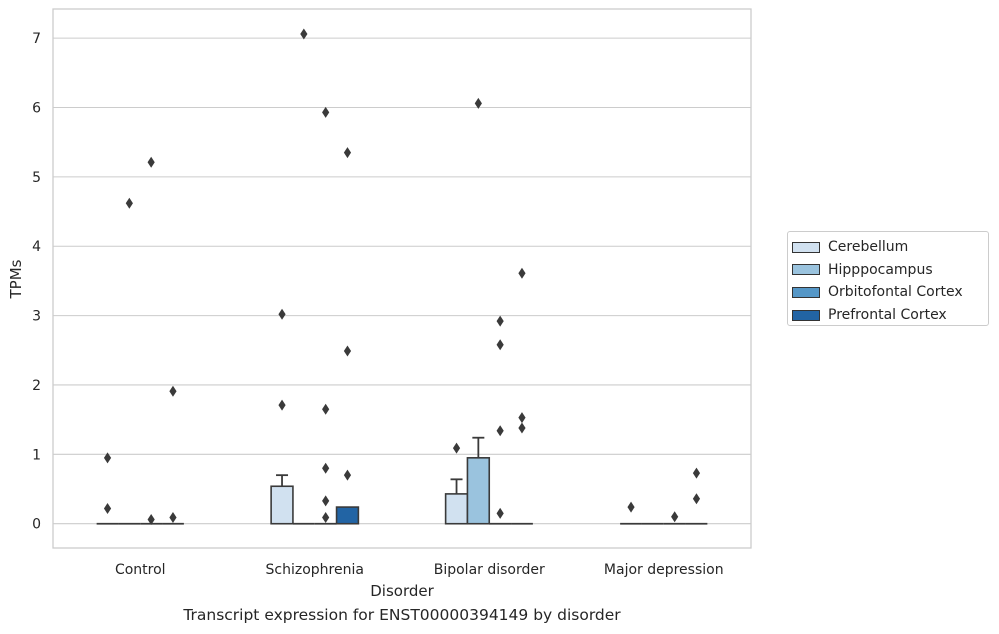 The image size is (999, 634). What do you see at coordinates (36, 282) in the screenshot?
I see `y-tick-labels: 0 1 2 3 4 5 6 7` at bounding box center [36, 282].